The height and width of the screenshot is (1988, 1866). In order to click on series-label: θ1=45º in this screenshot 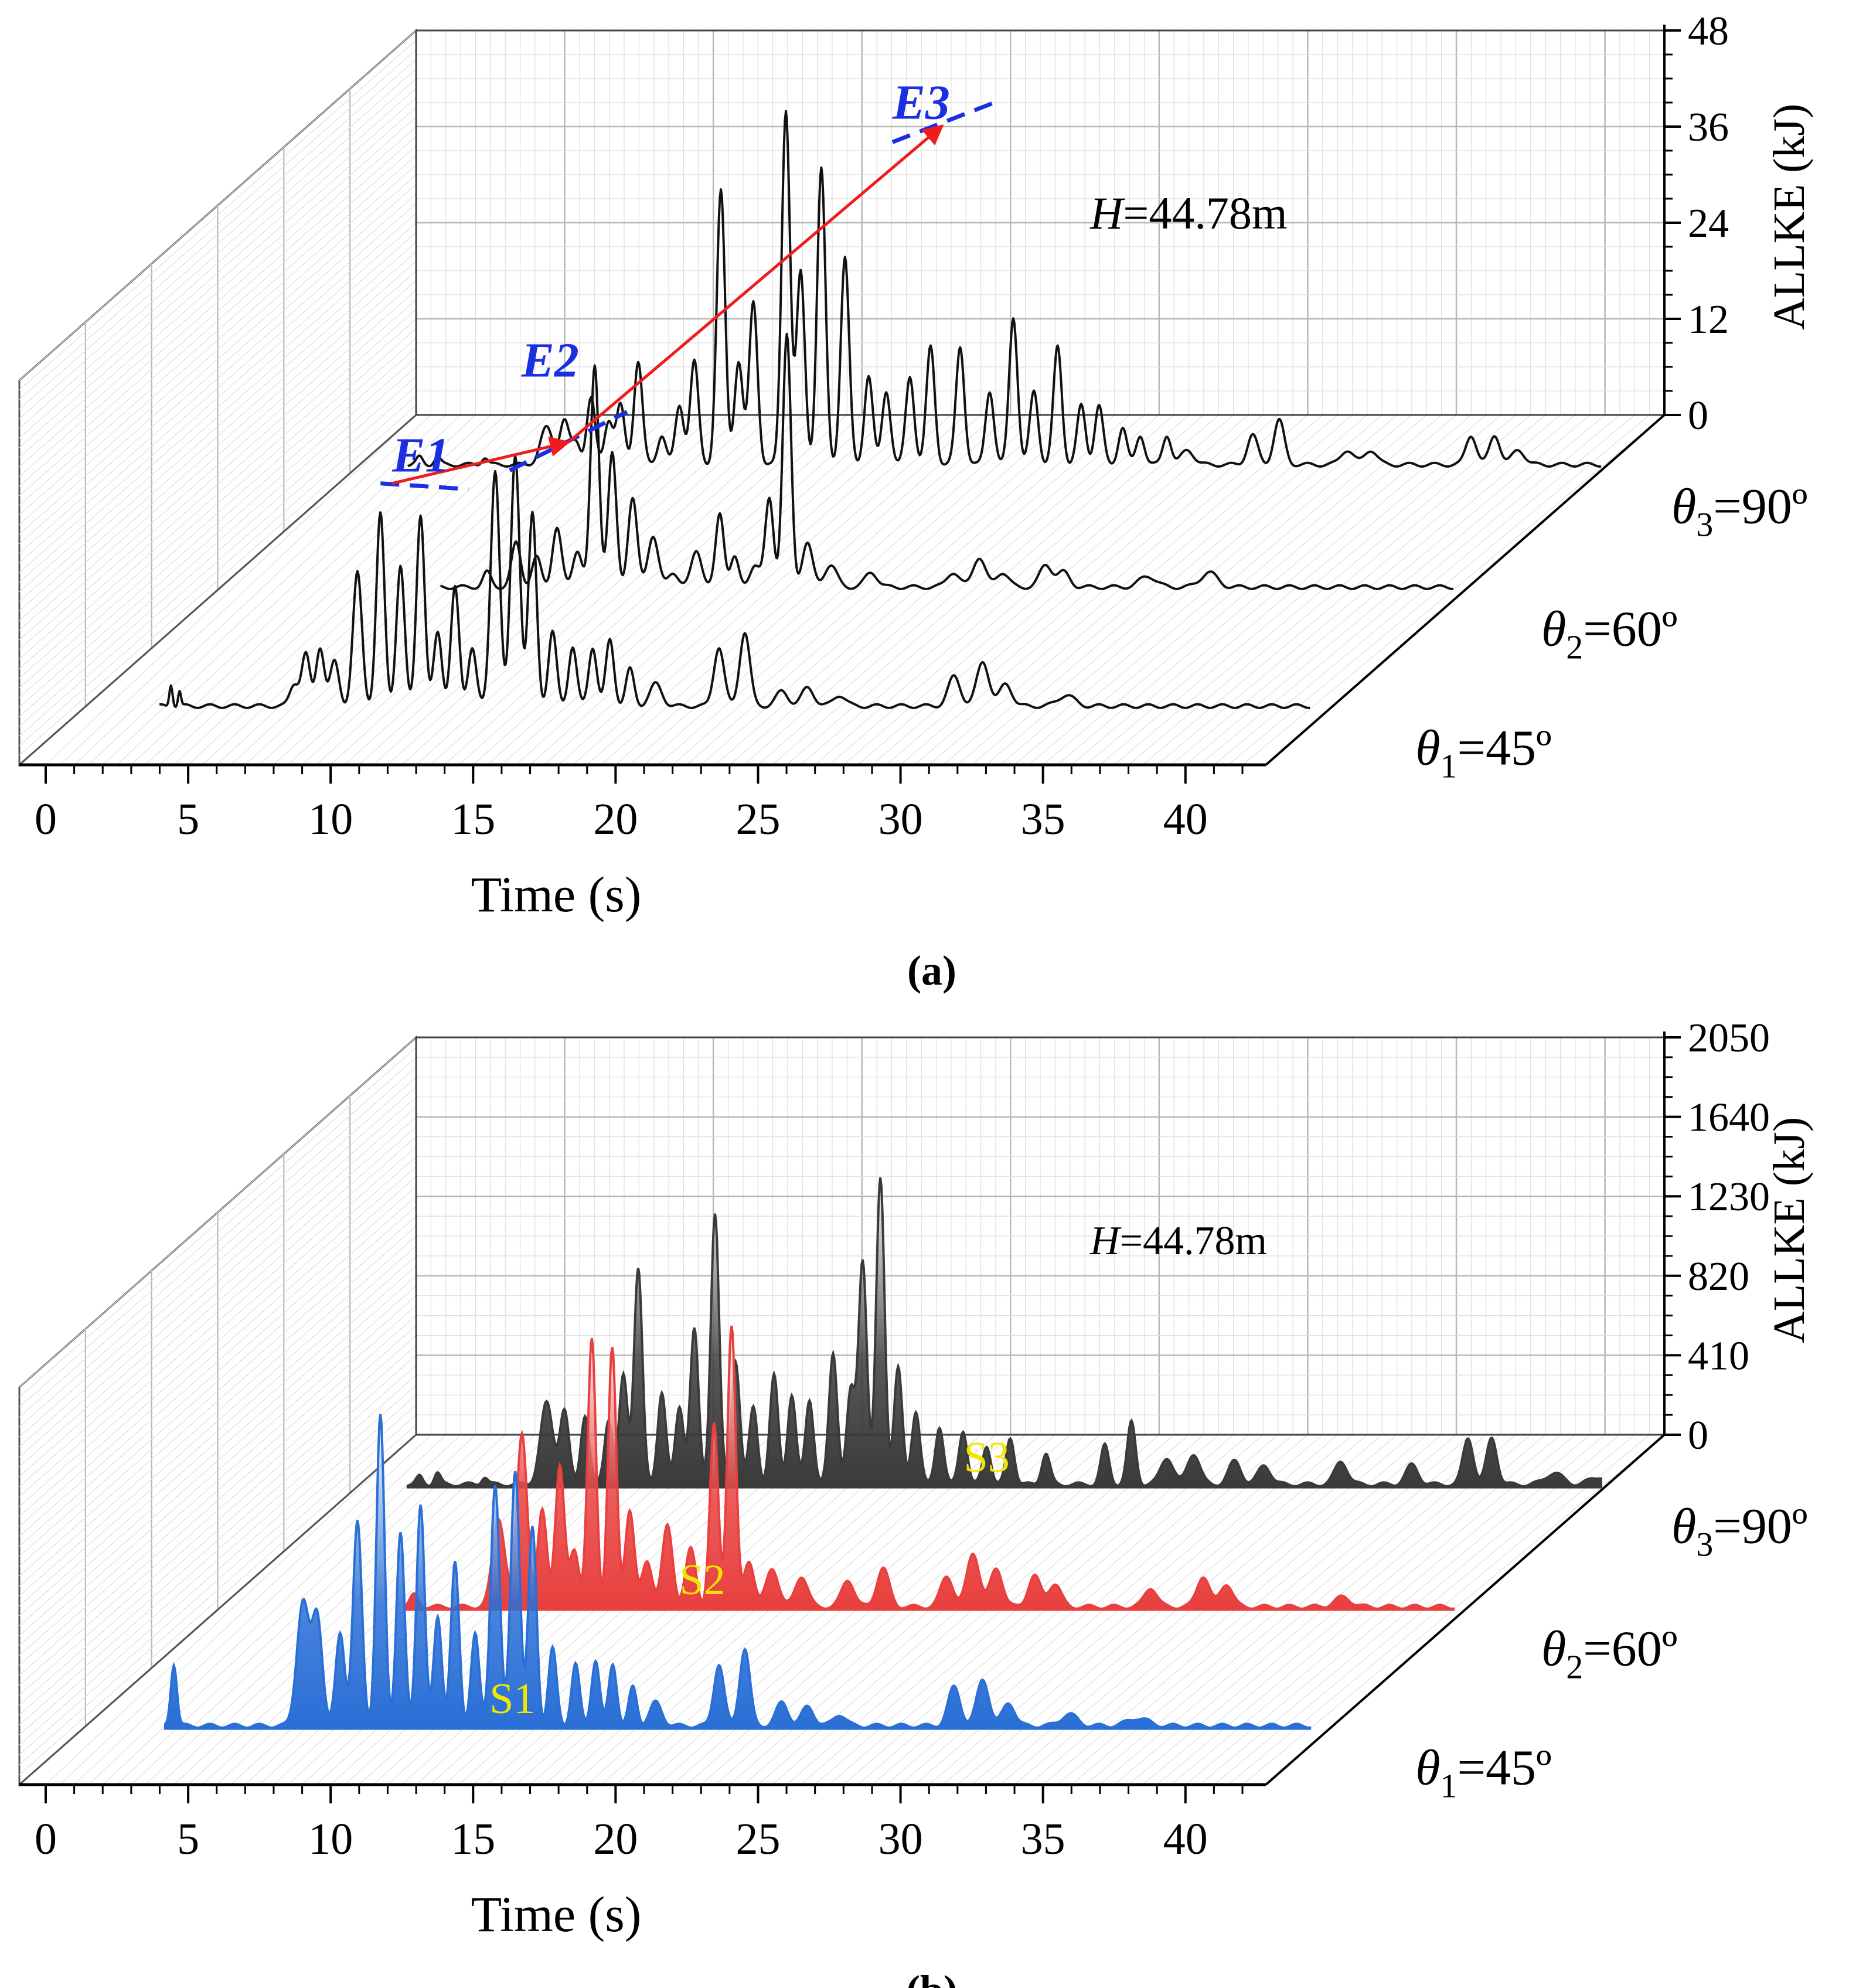, I will do `click(1483, 1772)`.